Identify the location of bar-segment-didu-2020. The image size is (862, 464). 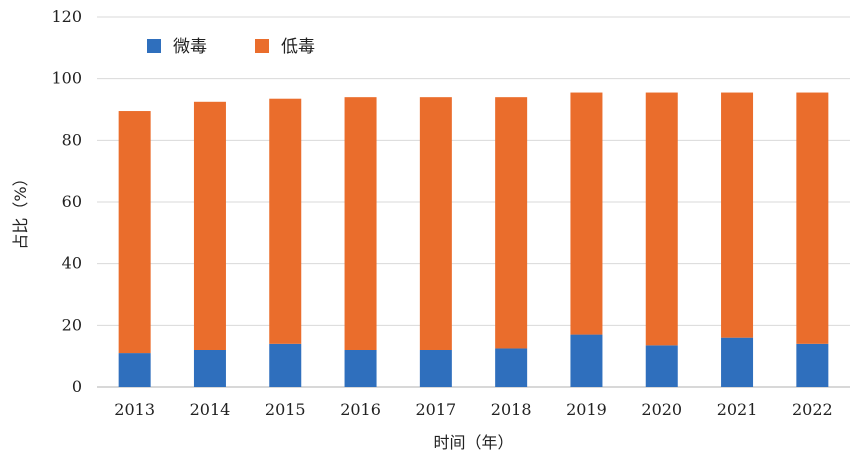
(661, 219).